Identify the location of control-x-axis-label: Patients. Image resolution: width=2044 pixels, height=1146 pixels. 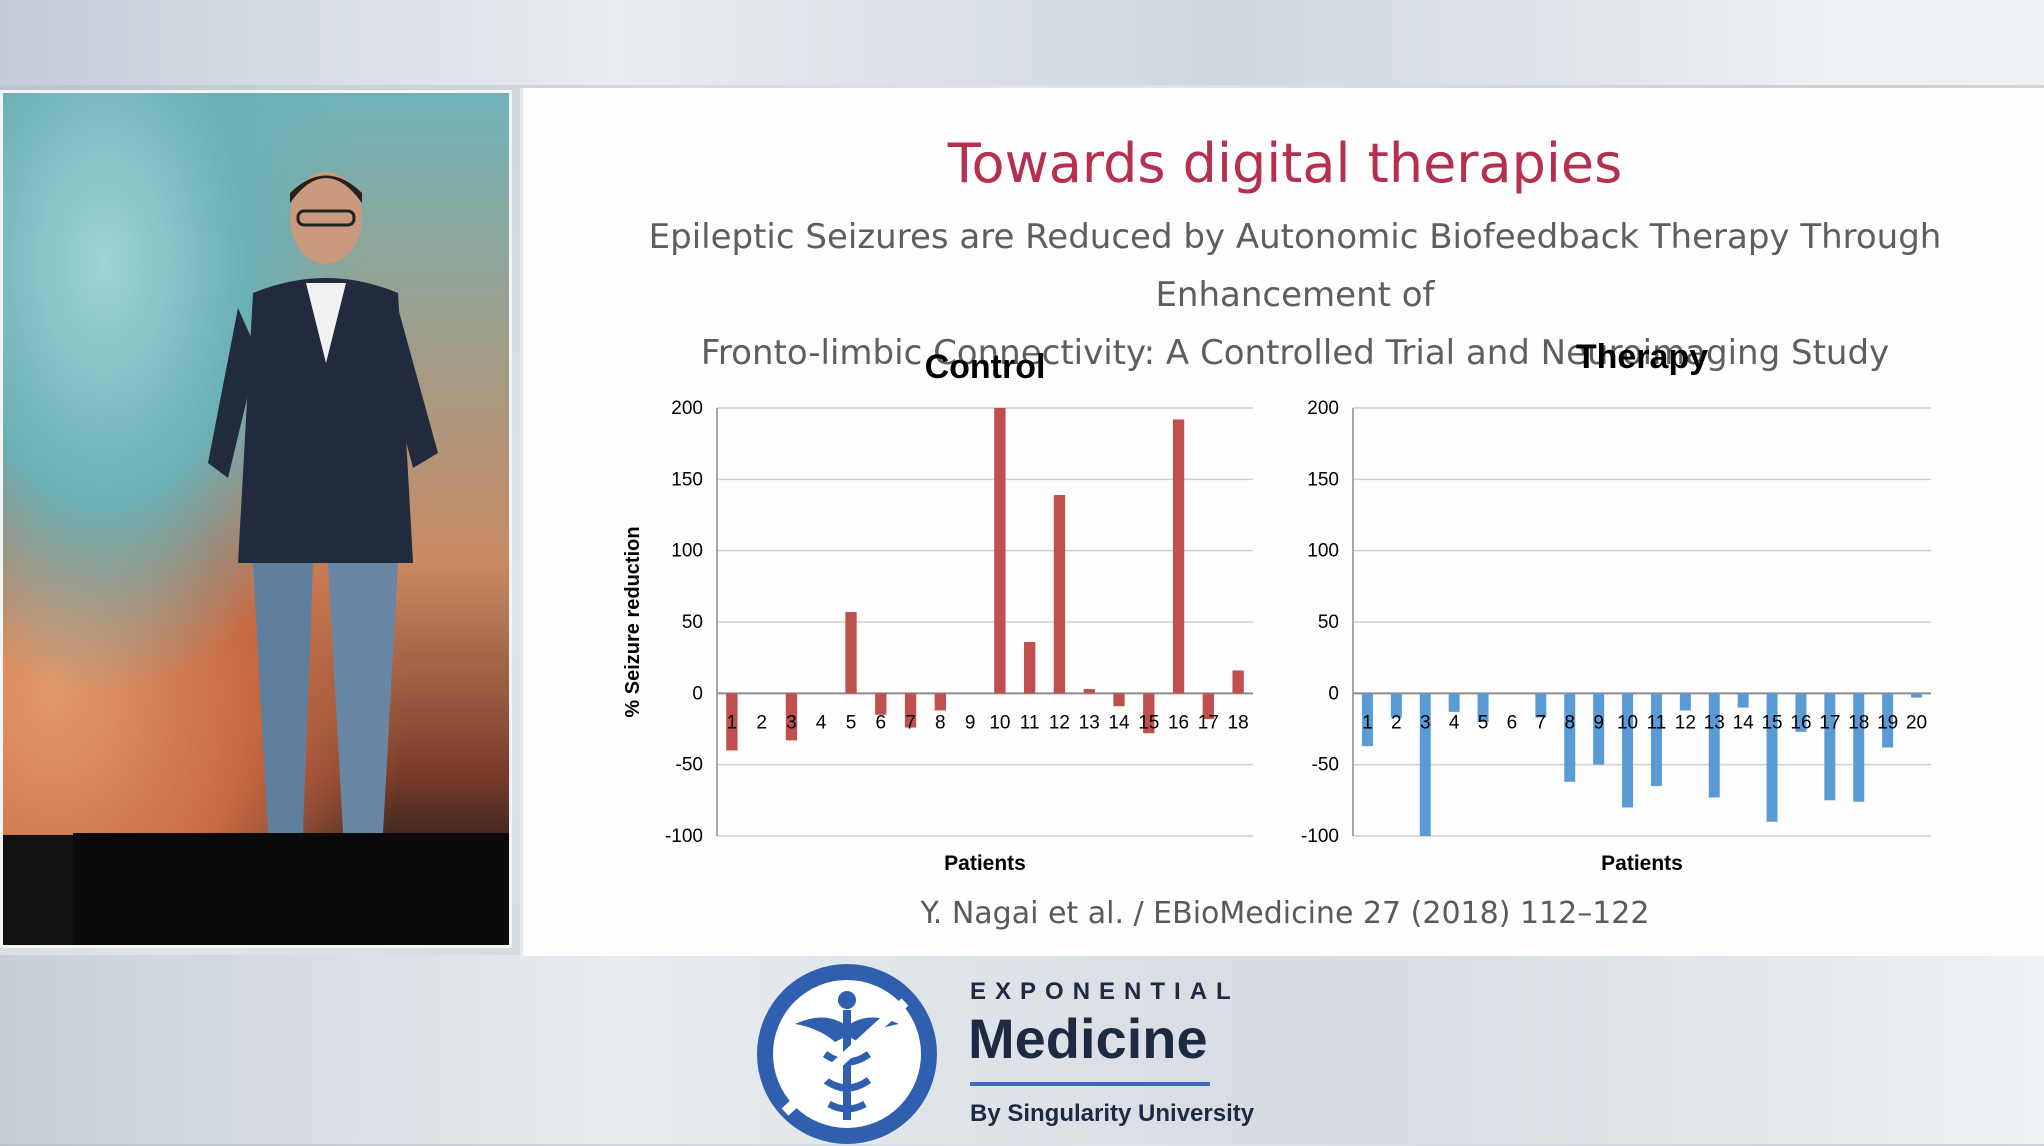
(985, 863).